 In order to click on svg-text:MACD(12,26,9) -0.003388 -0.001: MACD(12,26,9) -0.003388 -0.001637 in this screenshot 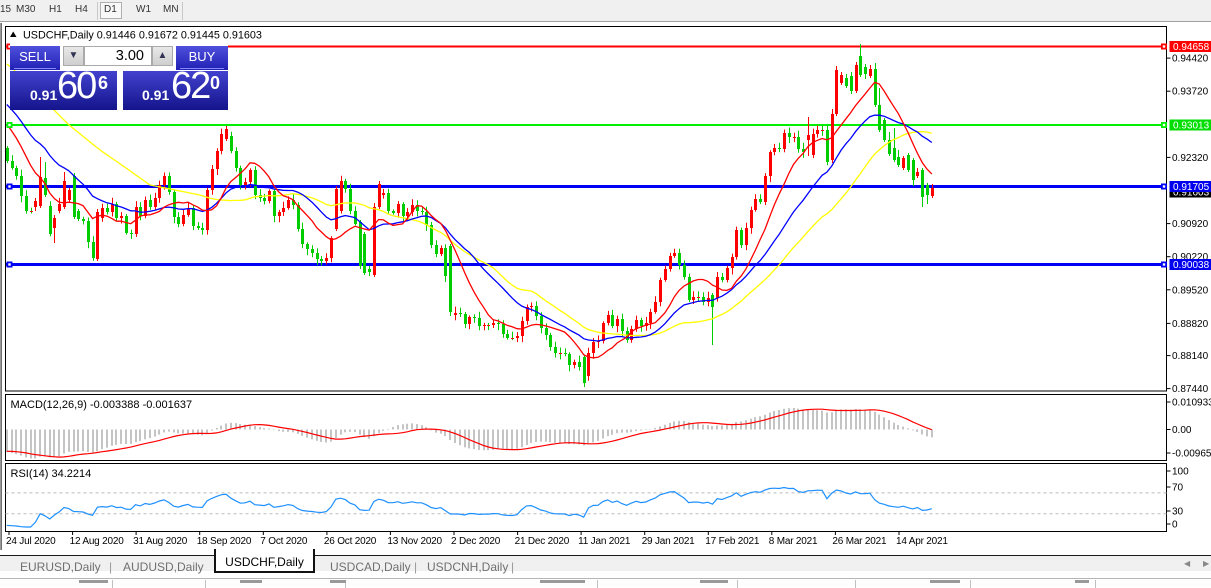, I will do `click(102, 405)`.